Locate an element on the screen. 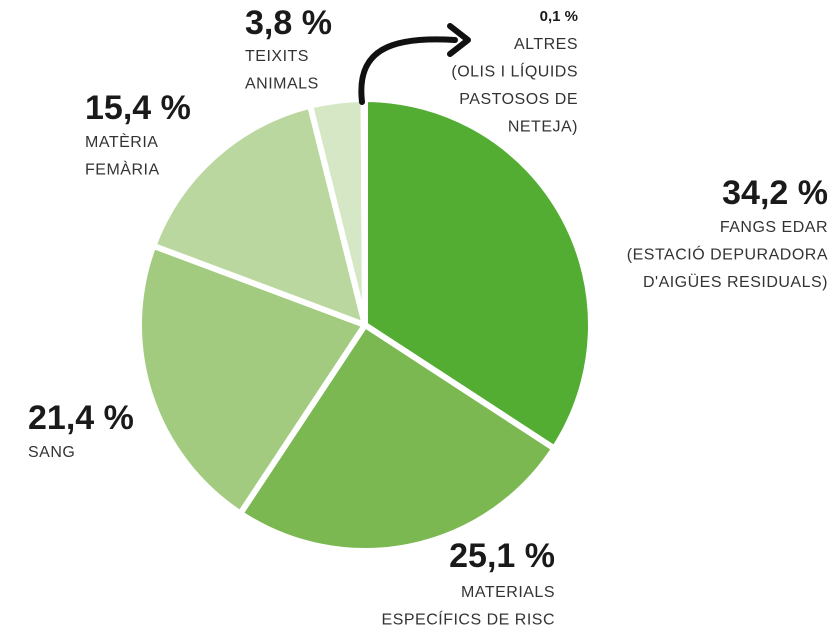  category-label: (OLIS I LÍQUIDS is located at coordinates (514, 71).